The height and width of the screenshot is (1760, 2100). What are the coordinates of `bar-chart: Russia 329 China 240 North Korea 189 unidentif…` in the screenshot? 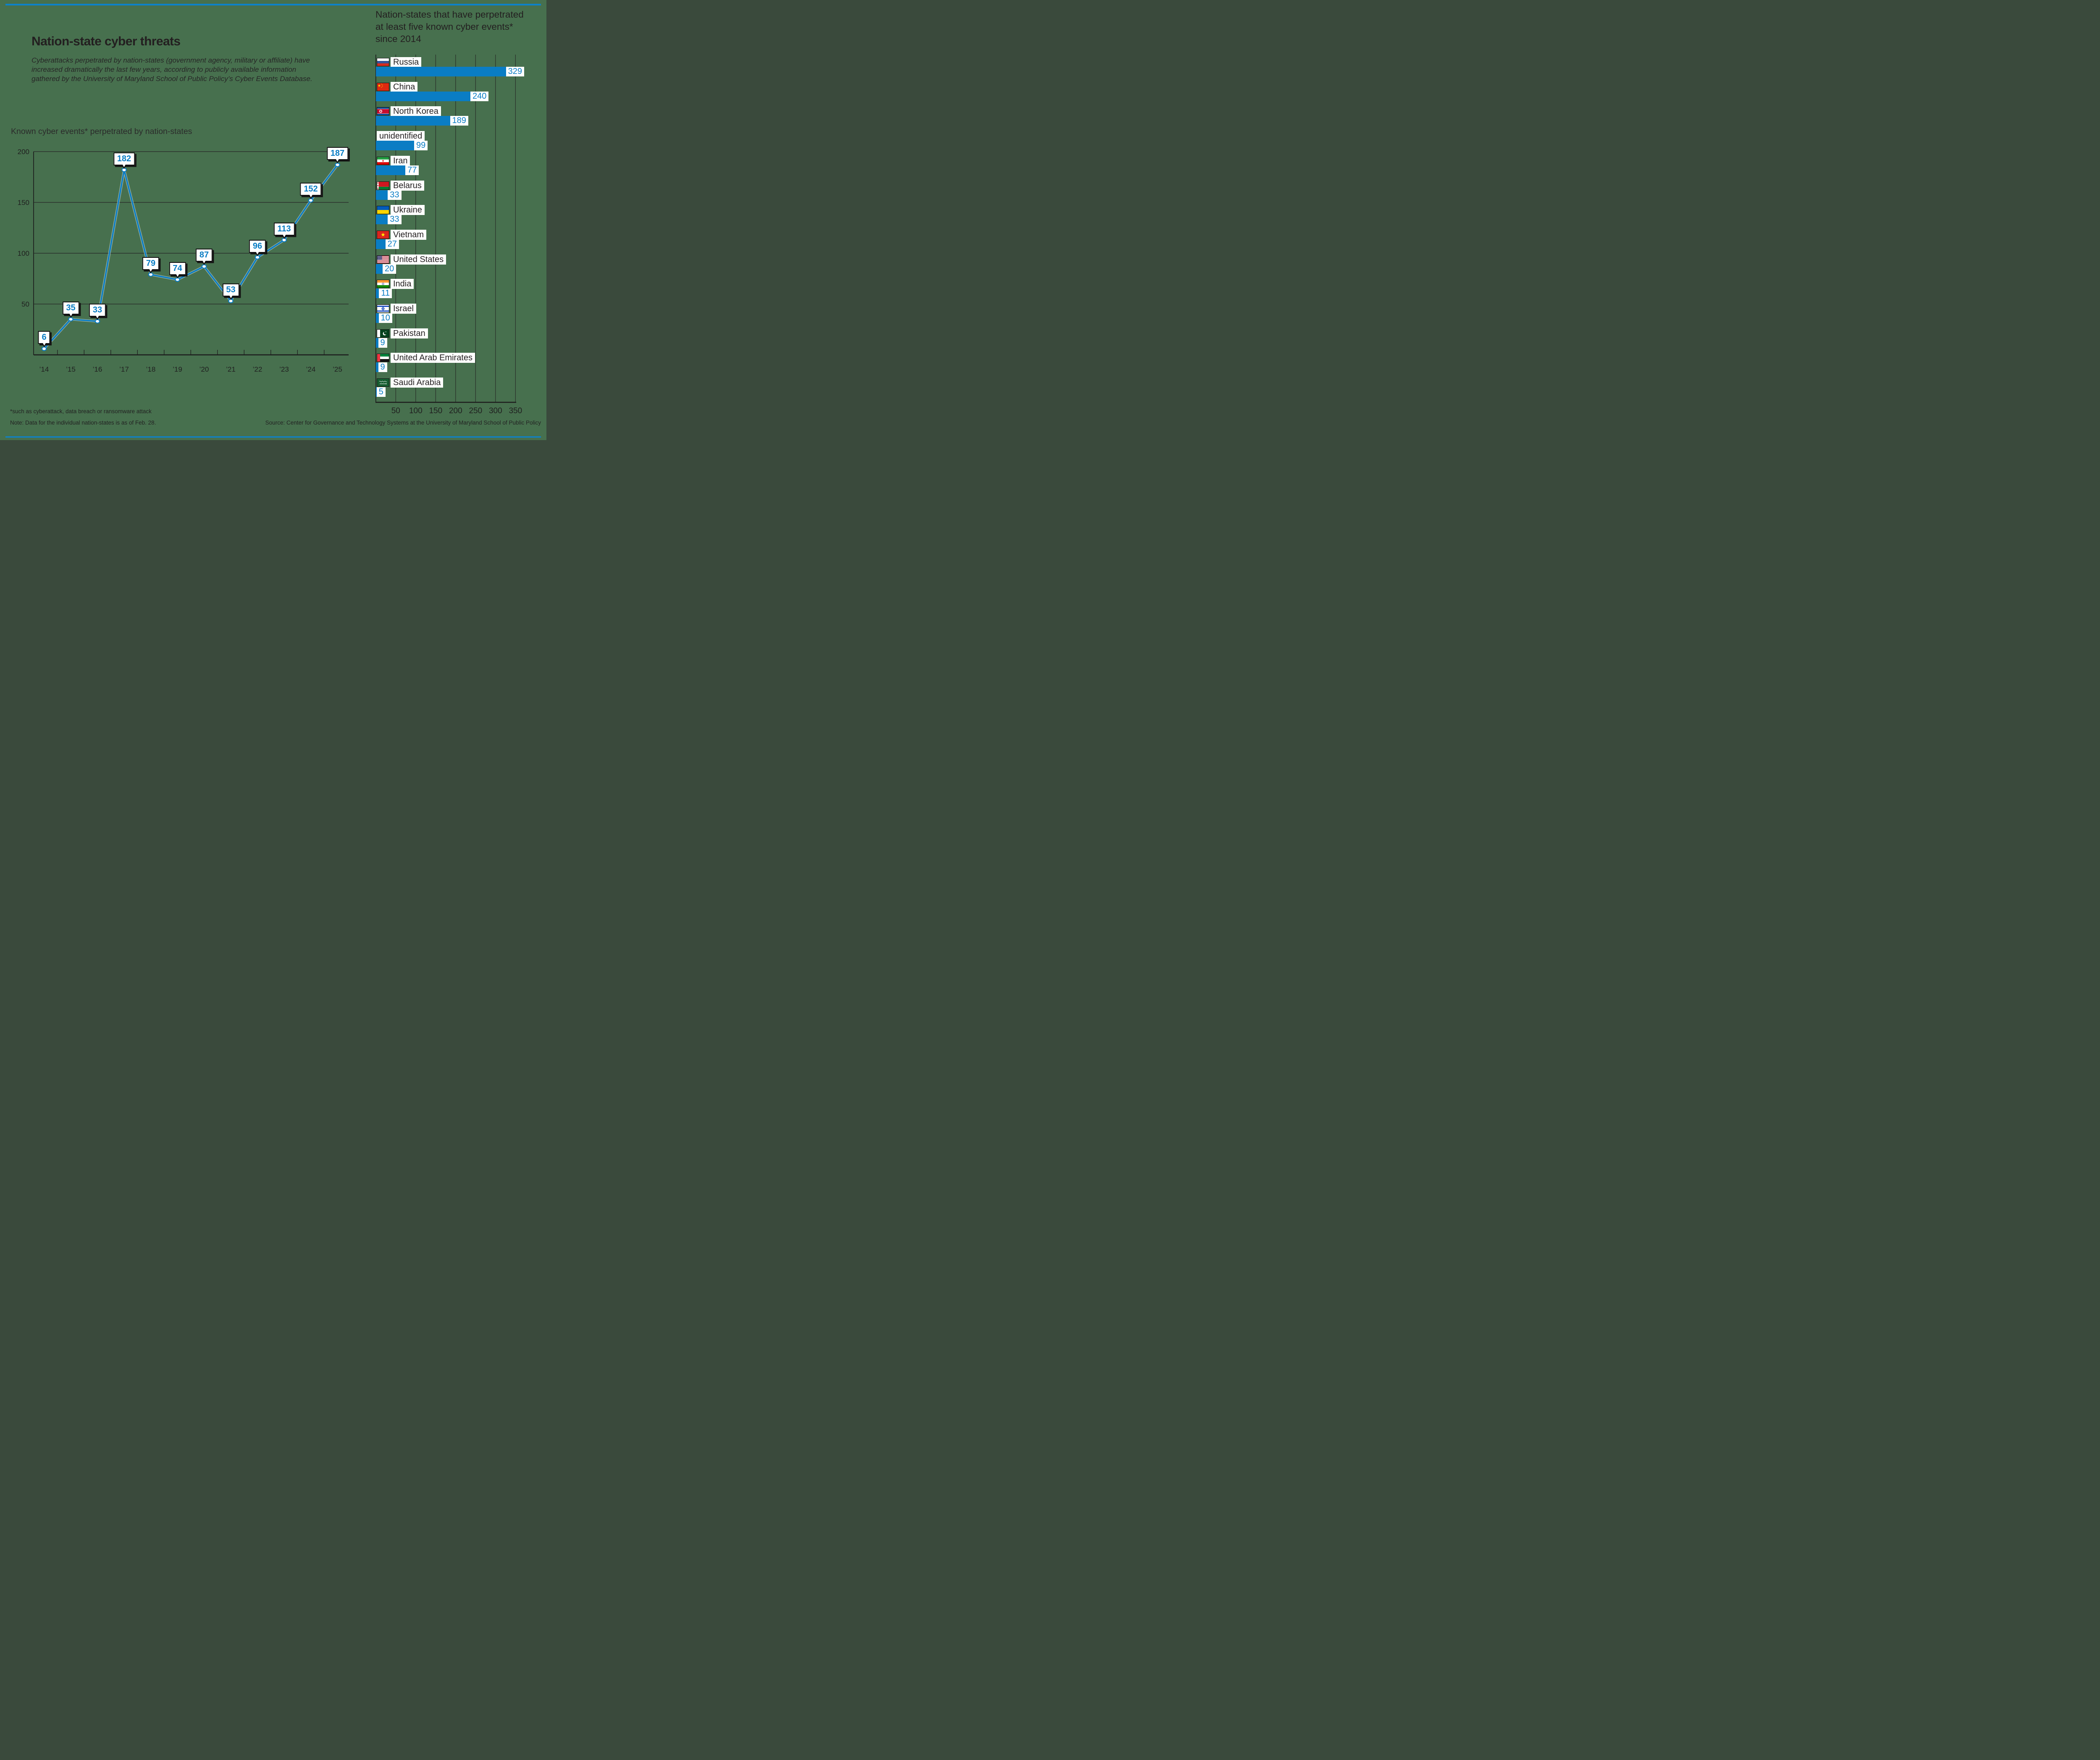 It's located at (460, 245).